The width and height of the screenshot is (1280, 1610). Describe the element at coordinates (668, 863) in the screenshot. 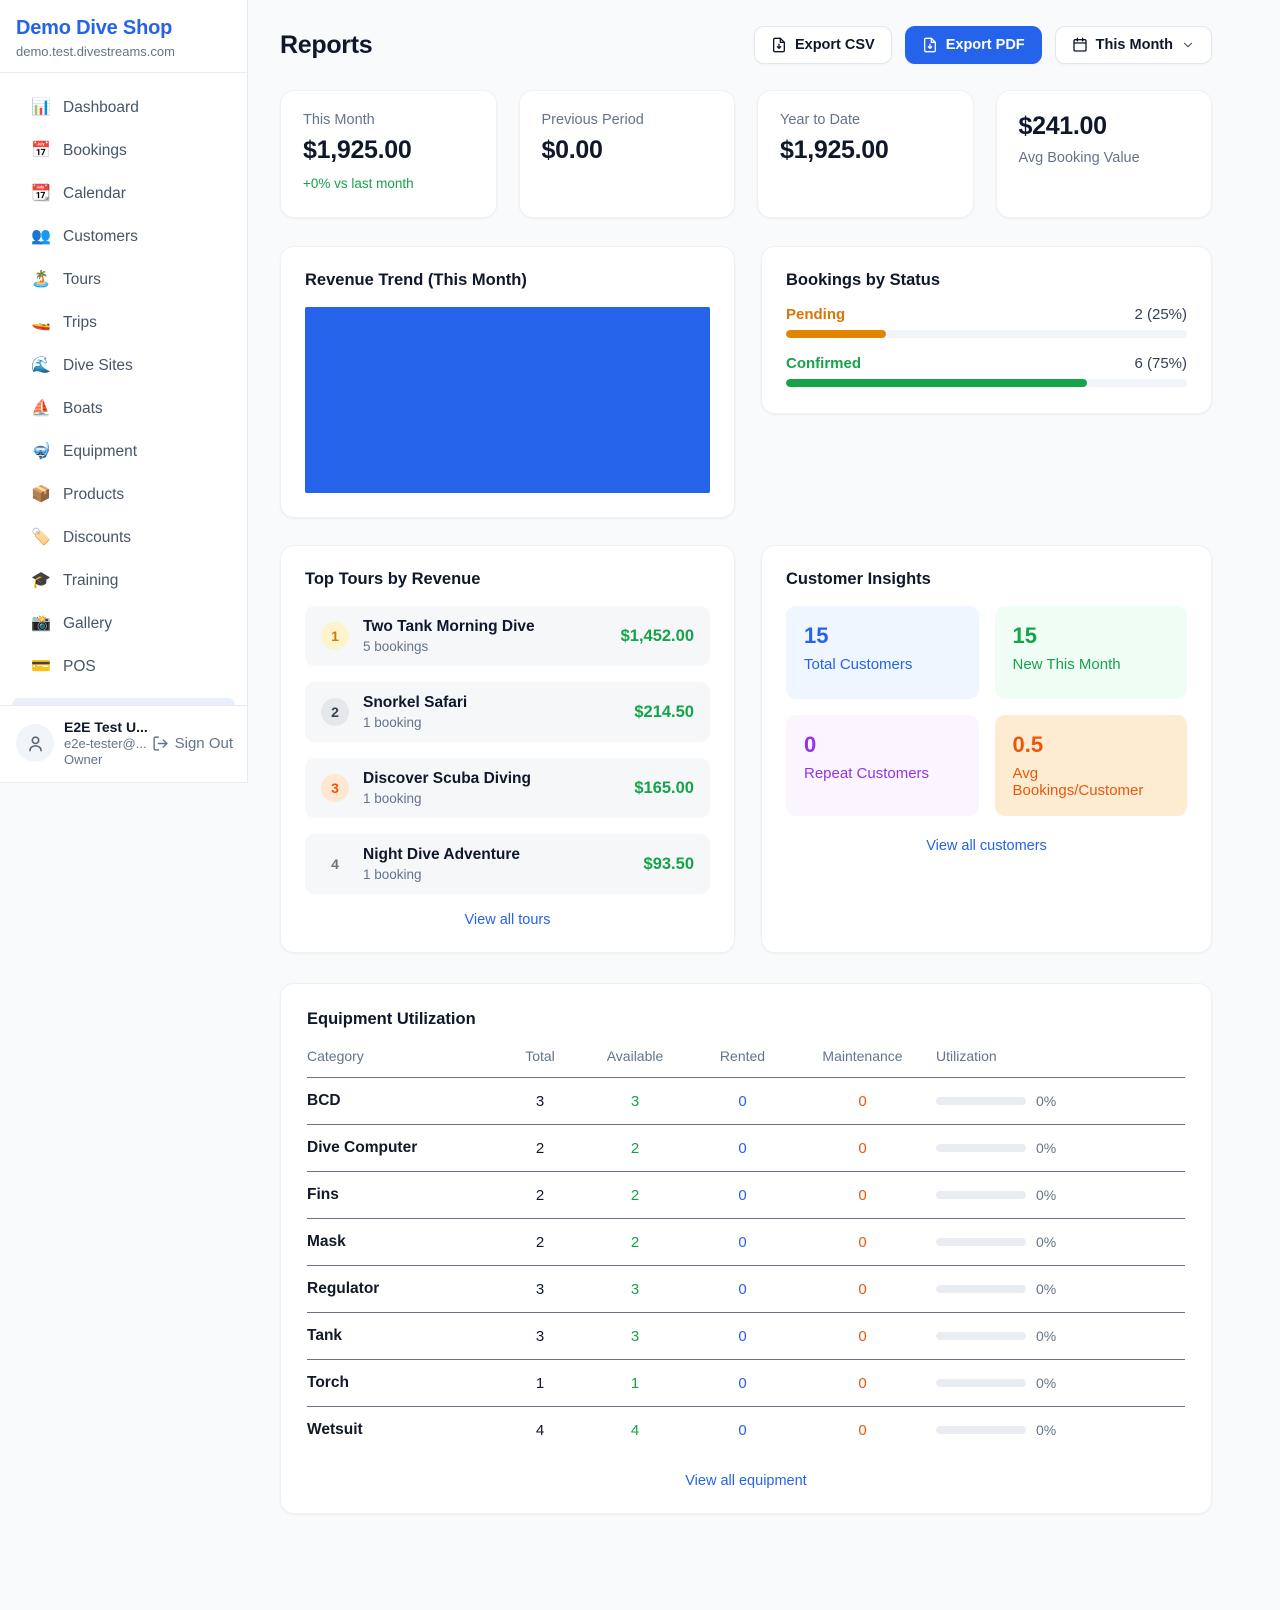

I see `tour-revenue: $93.50` at that location.